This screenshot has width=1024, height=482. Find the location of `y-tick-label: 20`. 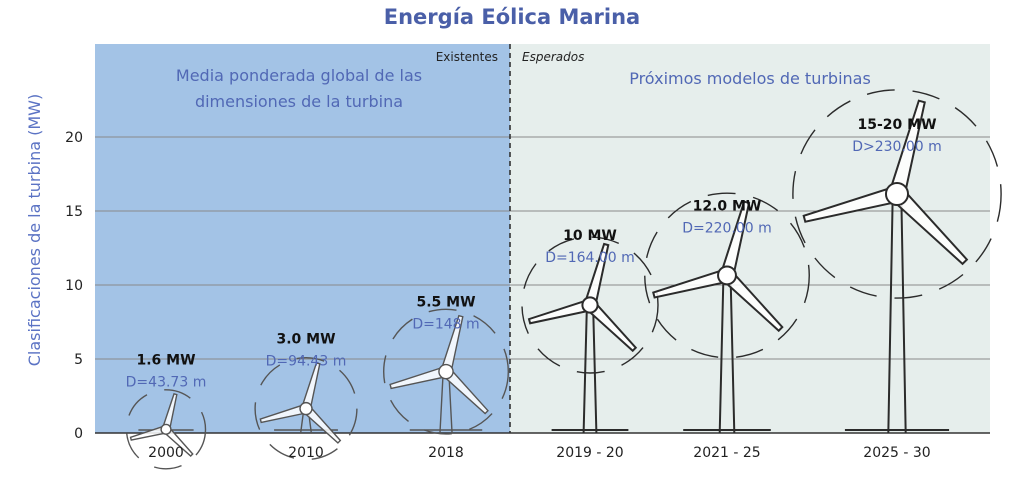

y-tick-label: 20 is located at coordinates (74, 138).